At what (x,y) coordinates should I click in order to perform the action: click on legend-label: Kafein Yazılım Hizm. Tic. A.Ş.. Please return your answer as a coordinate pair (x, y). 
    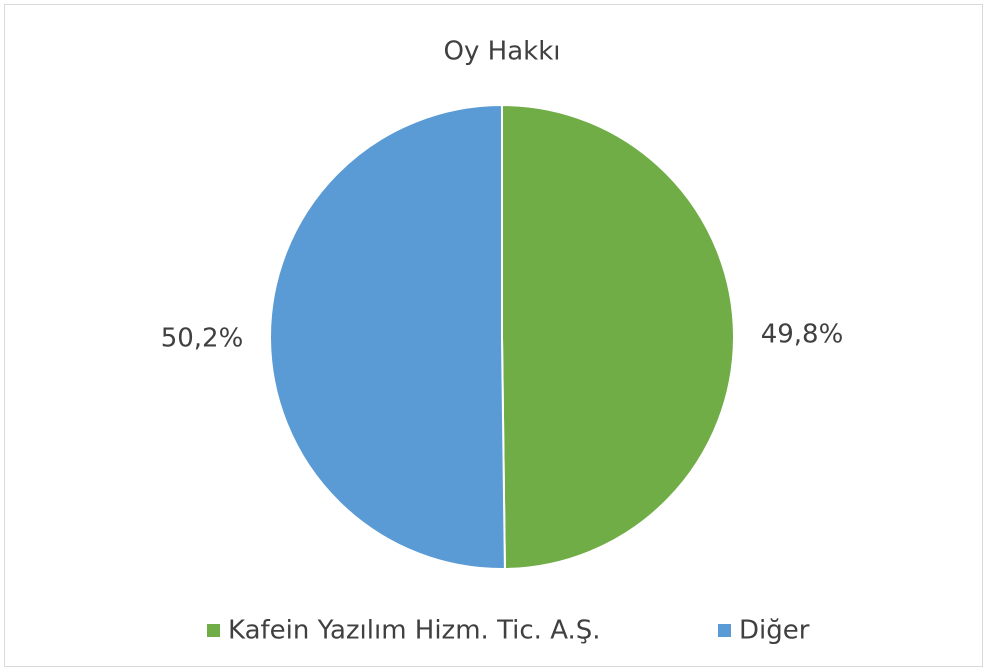
    Looking at the image, I should click on (414, 631).